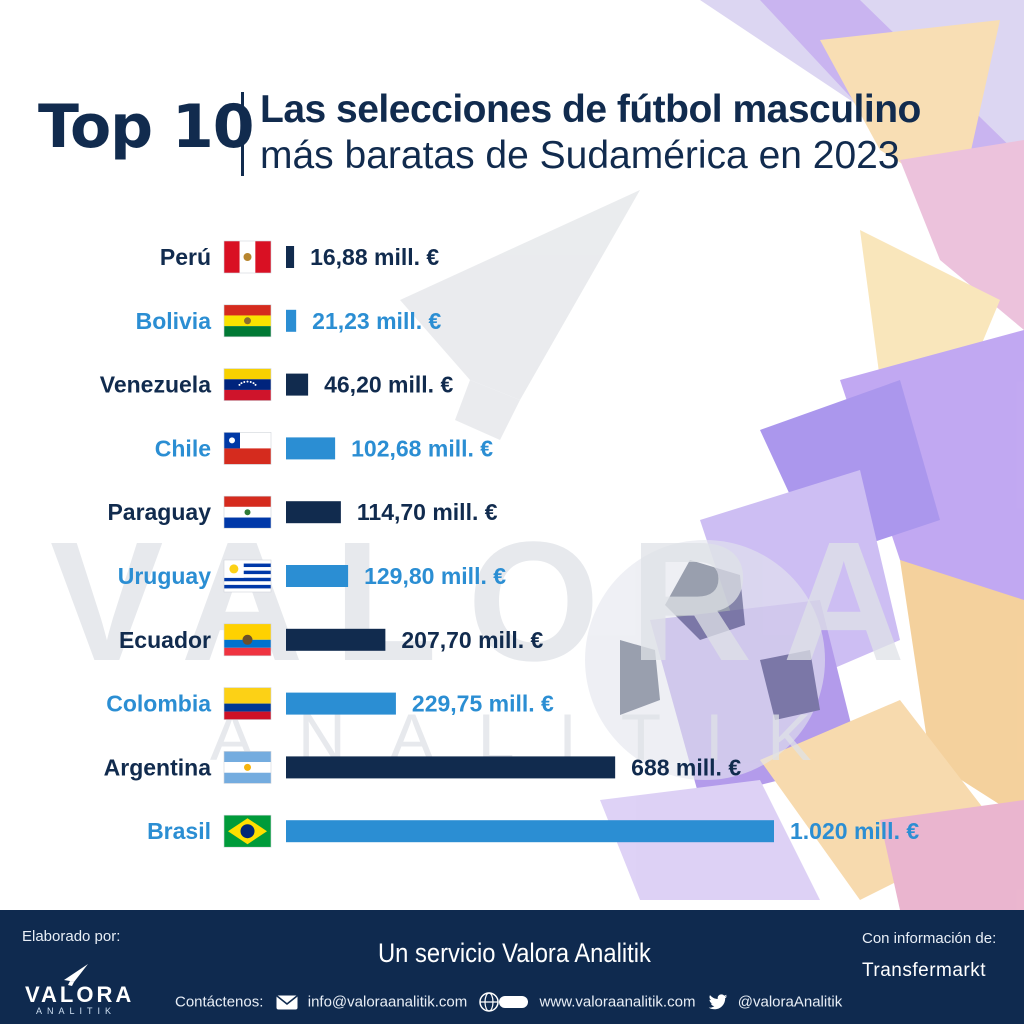 This screenshot has width=1024, height=1024. I want to click on bar-row: Bolivia 21,23 mill. €, so click(289, 321).